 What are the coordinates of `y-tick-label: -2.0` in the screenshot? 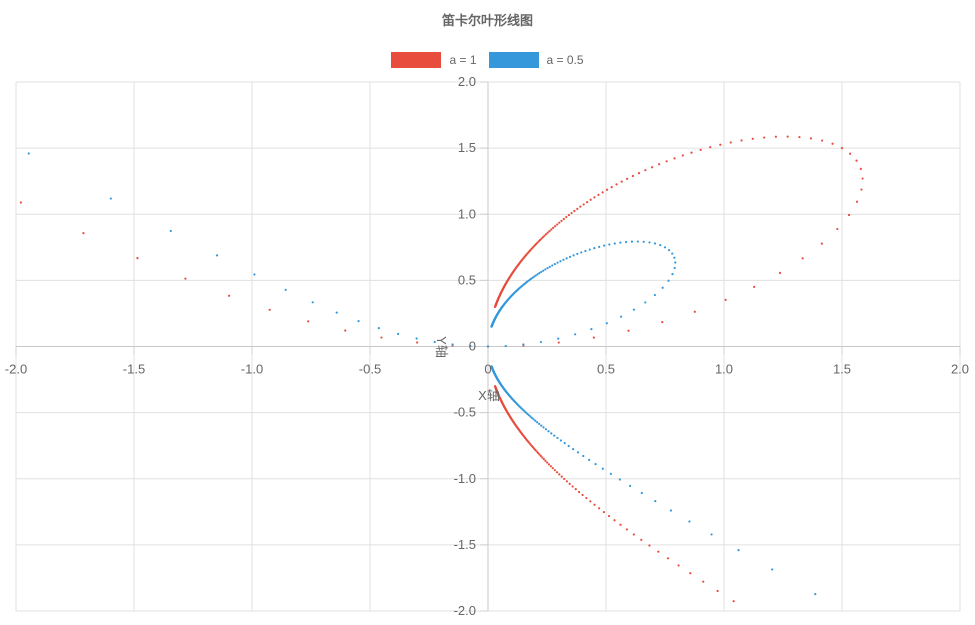 It's located at (465, 610).